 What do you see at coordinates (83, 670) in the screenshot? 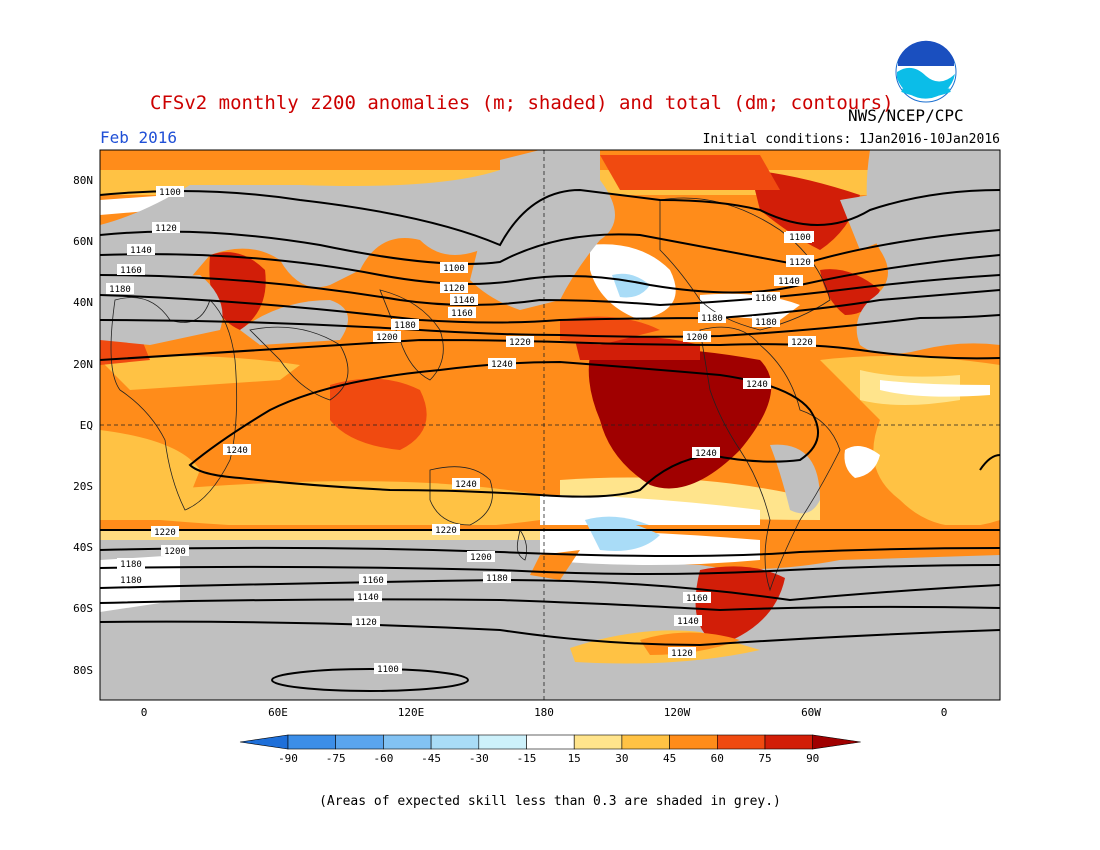
I see `lat-label: 80S` at bounding box center [83, 670].